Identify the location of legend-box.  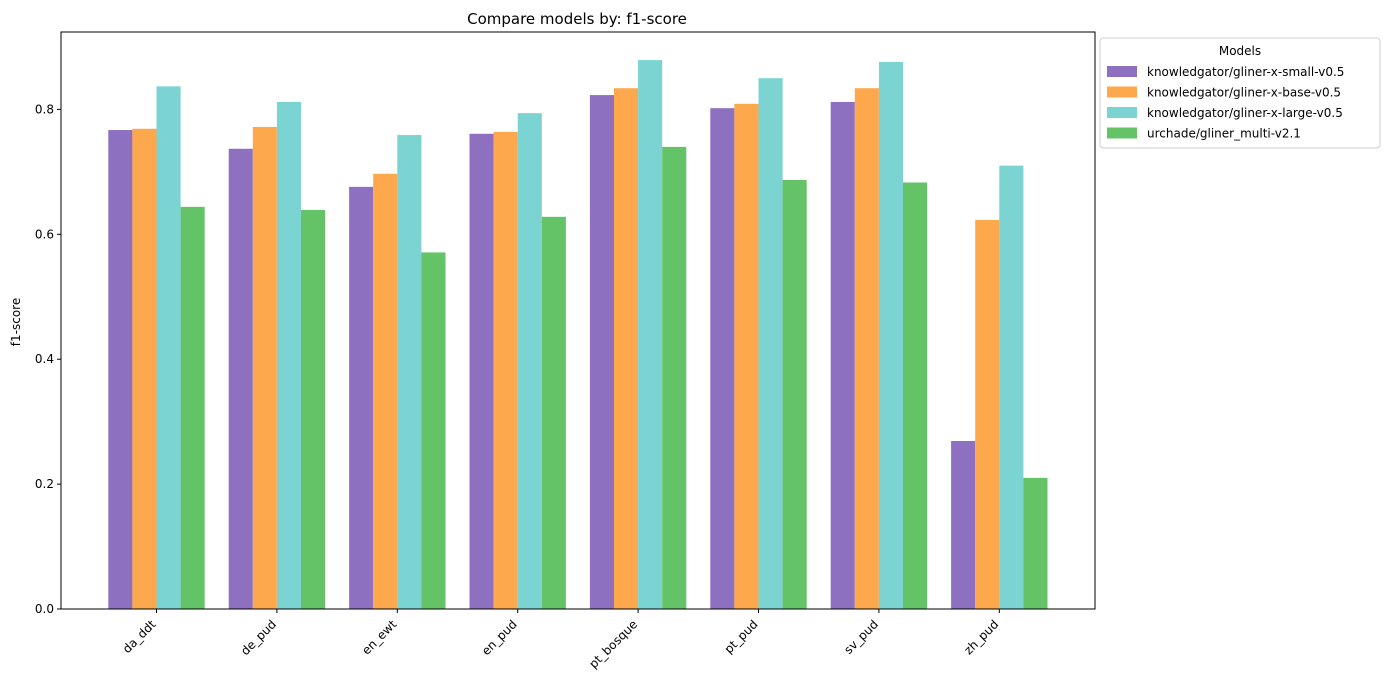
(1240, 93).